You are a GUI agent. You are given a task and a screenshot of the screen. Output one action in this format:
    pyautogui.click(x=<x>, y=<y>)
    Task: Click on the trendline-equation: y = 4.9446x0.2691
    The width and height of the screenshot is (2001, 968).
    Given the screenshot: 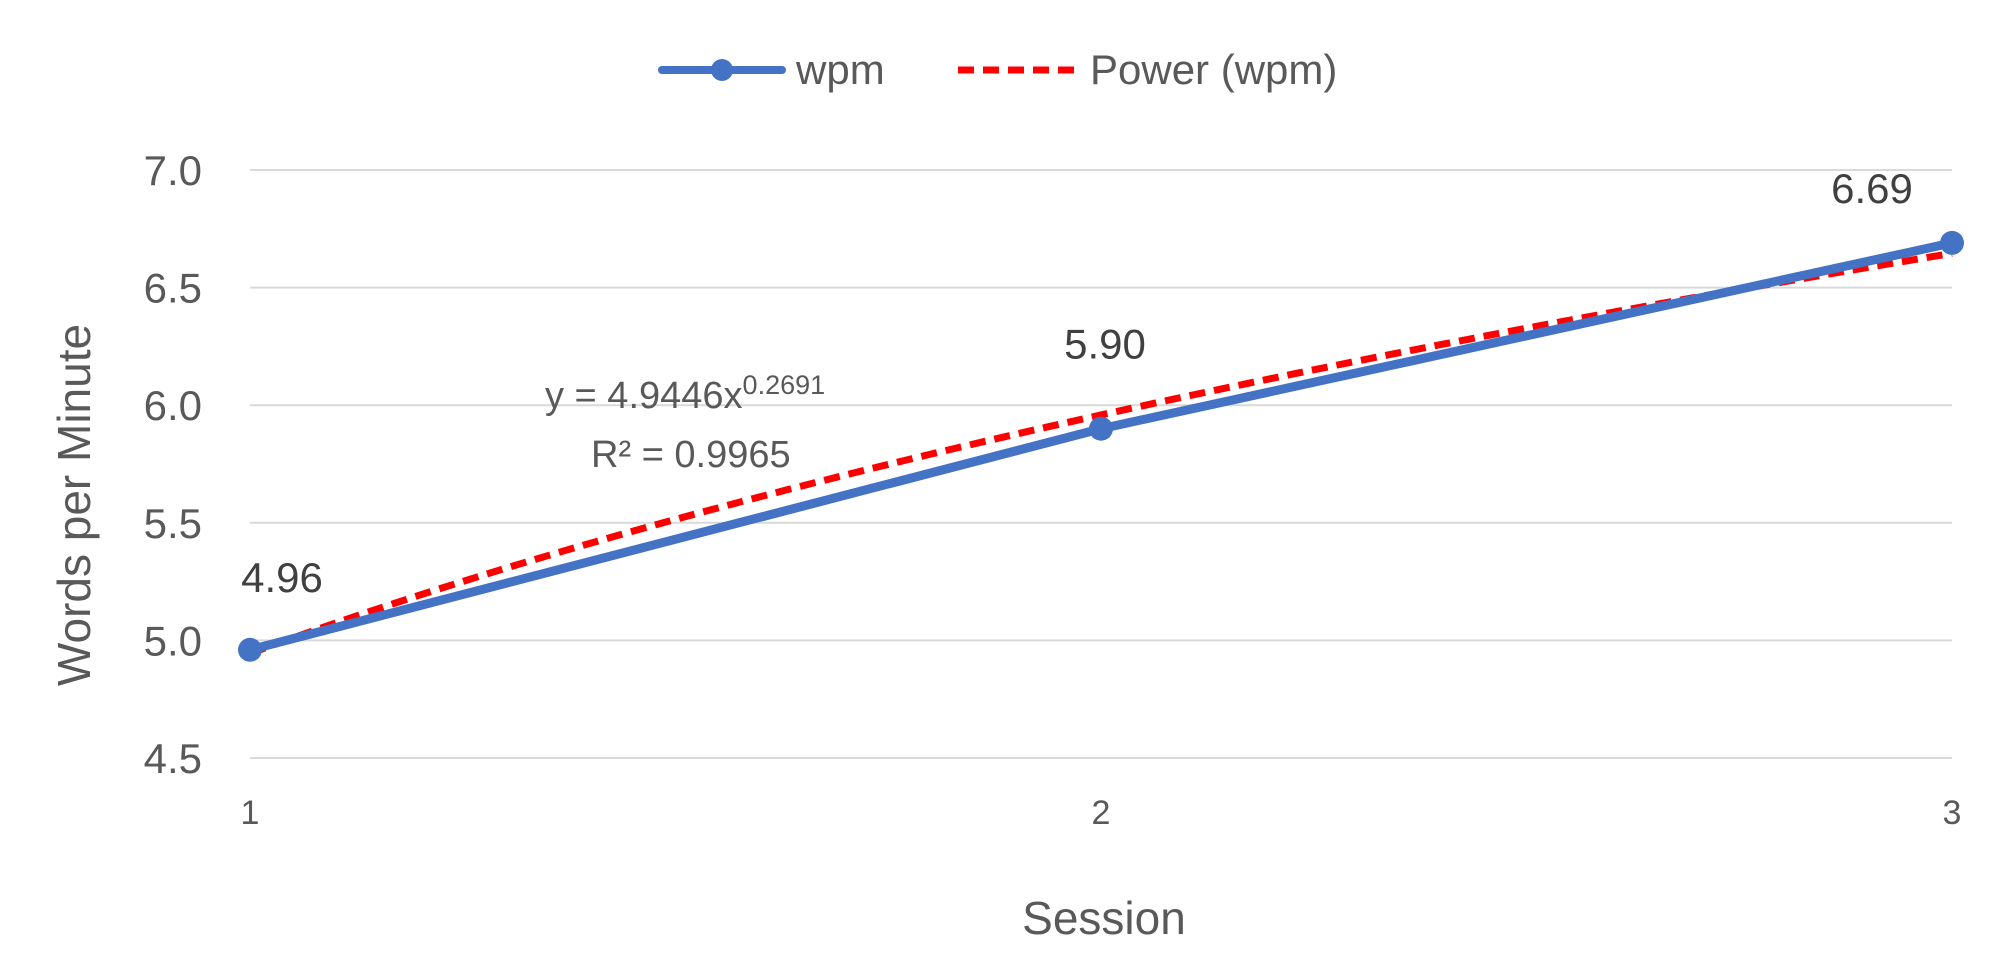 What is the action you would take?
    pyautogui.click(x=685, y=393)
    